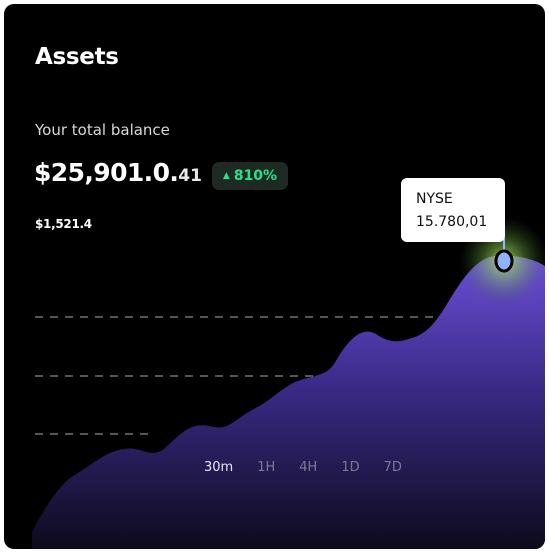  I want to click on tab-1d: 1D, so click(350, 467).